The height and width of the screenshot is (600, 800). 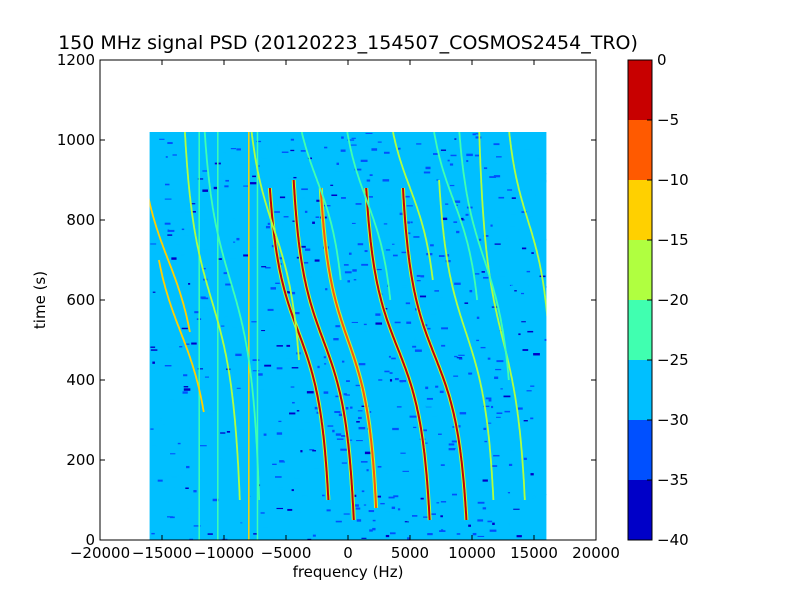 I want to click on x-tick-label: −15000, so click(x=162, y=553).